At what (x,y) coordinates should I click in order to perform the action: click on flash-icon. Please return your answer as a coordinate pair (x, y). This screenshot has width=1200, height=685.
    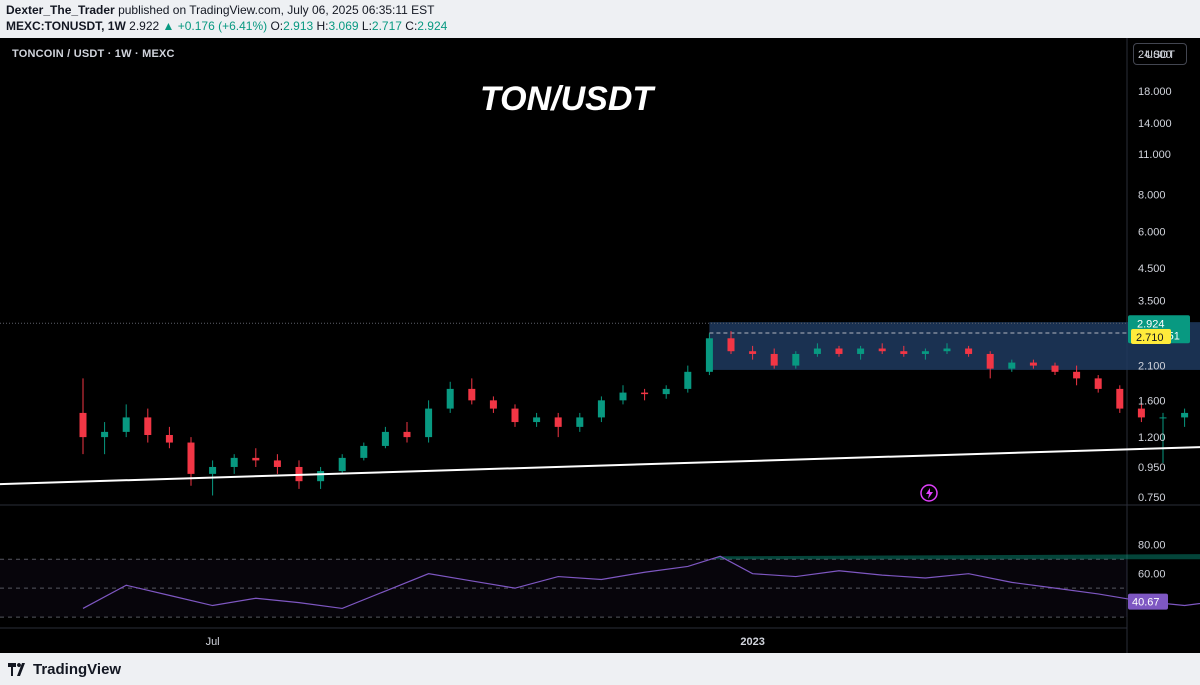
    Looking at the image, I should click on (929, 493).